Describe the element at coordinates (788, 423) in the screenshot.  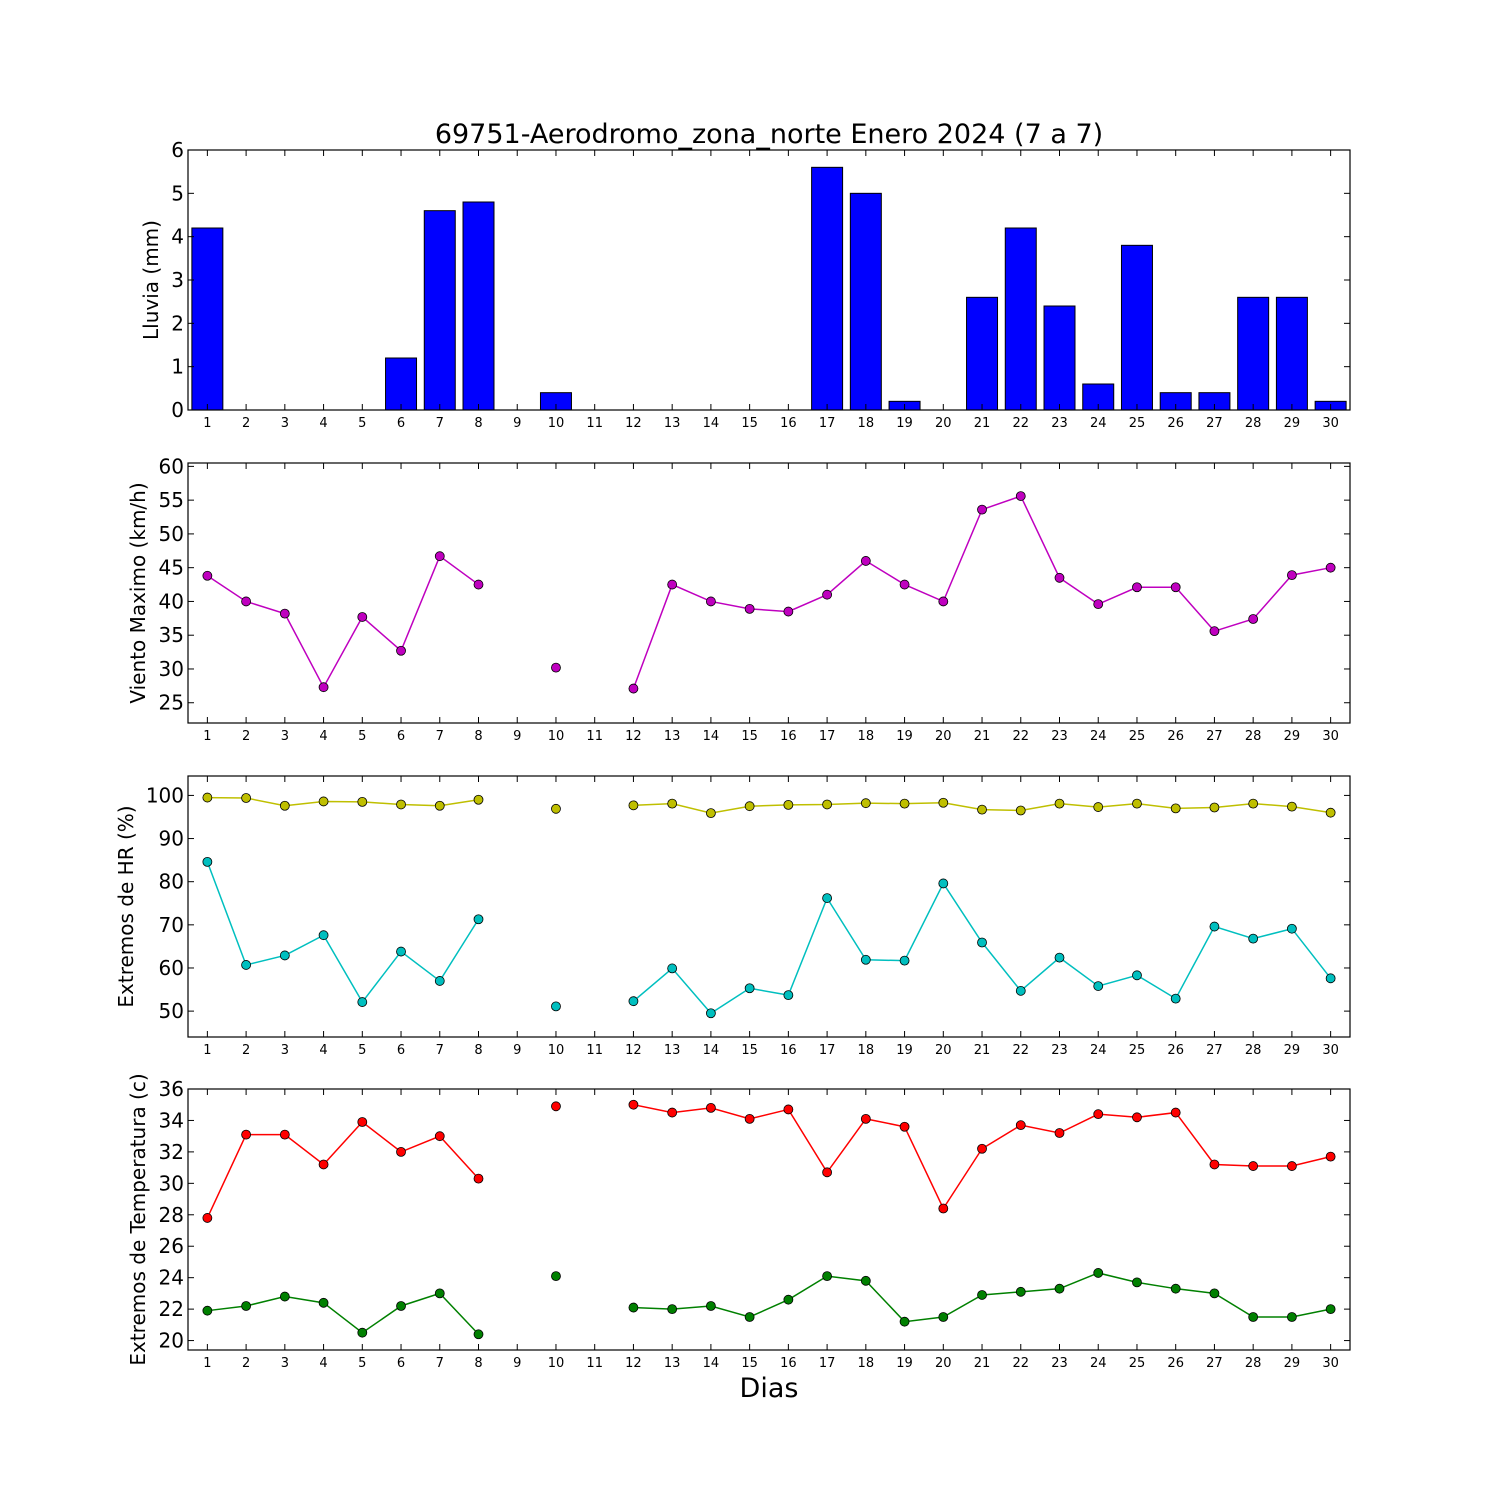
I see `rain-panel-xtick-label: 16` at that location.